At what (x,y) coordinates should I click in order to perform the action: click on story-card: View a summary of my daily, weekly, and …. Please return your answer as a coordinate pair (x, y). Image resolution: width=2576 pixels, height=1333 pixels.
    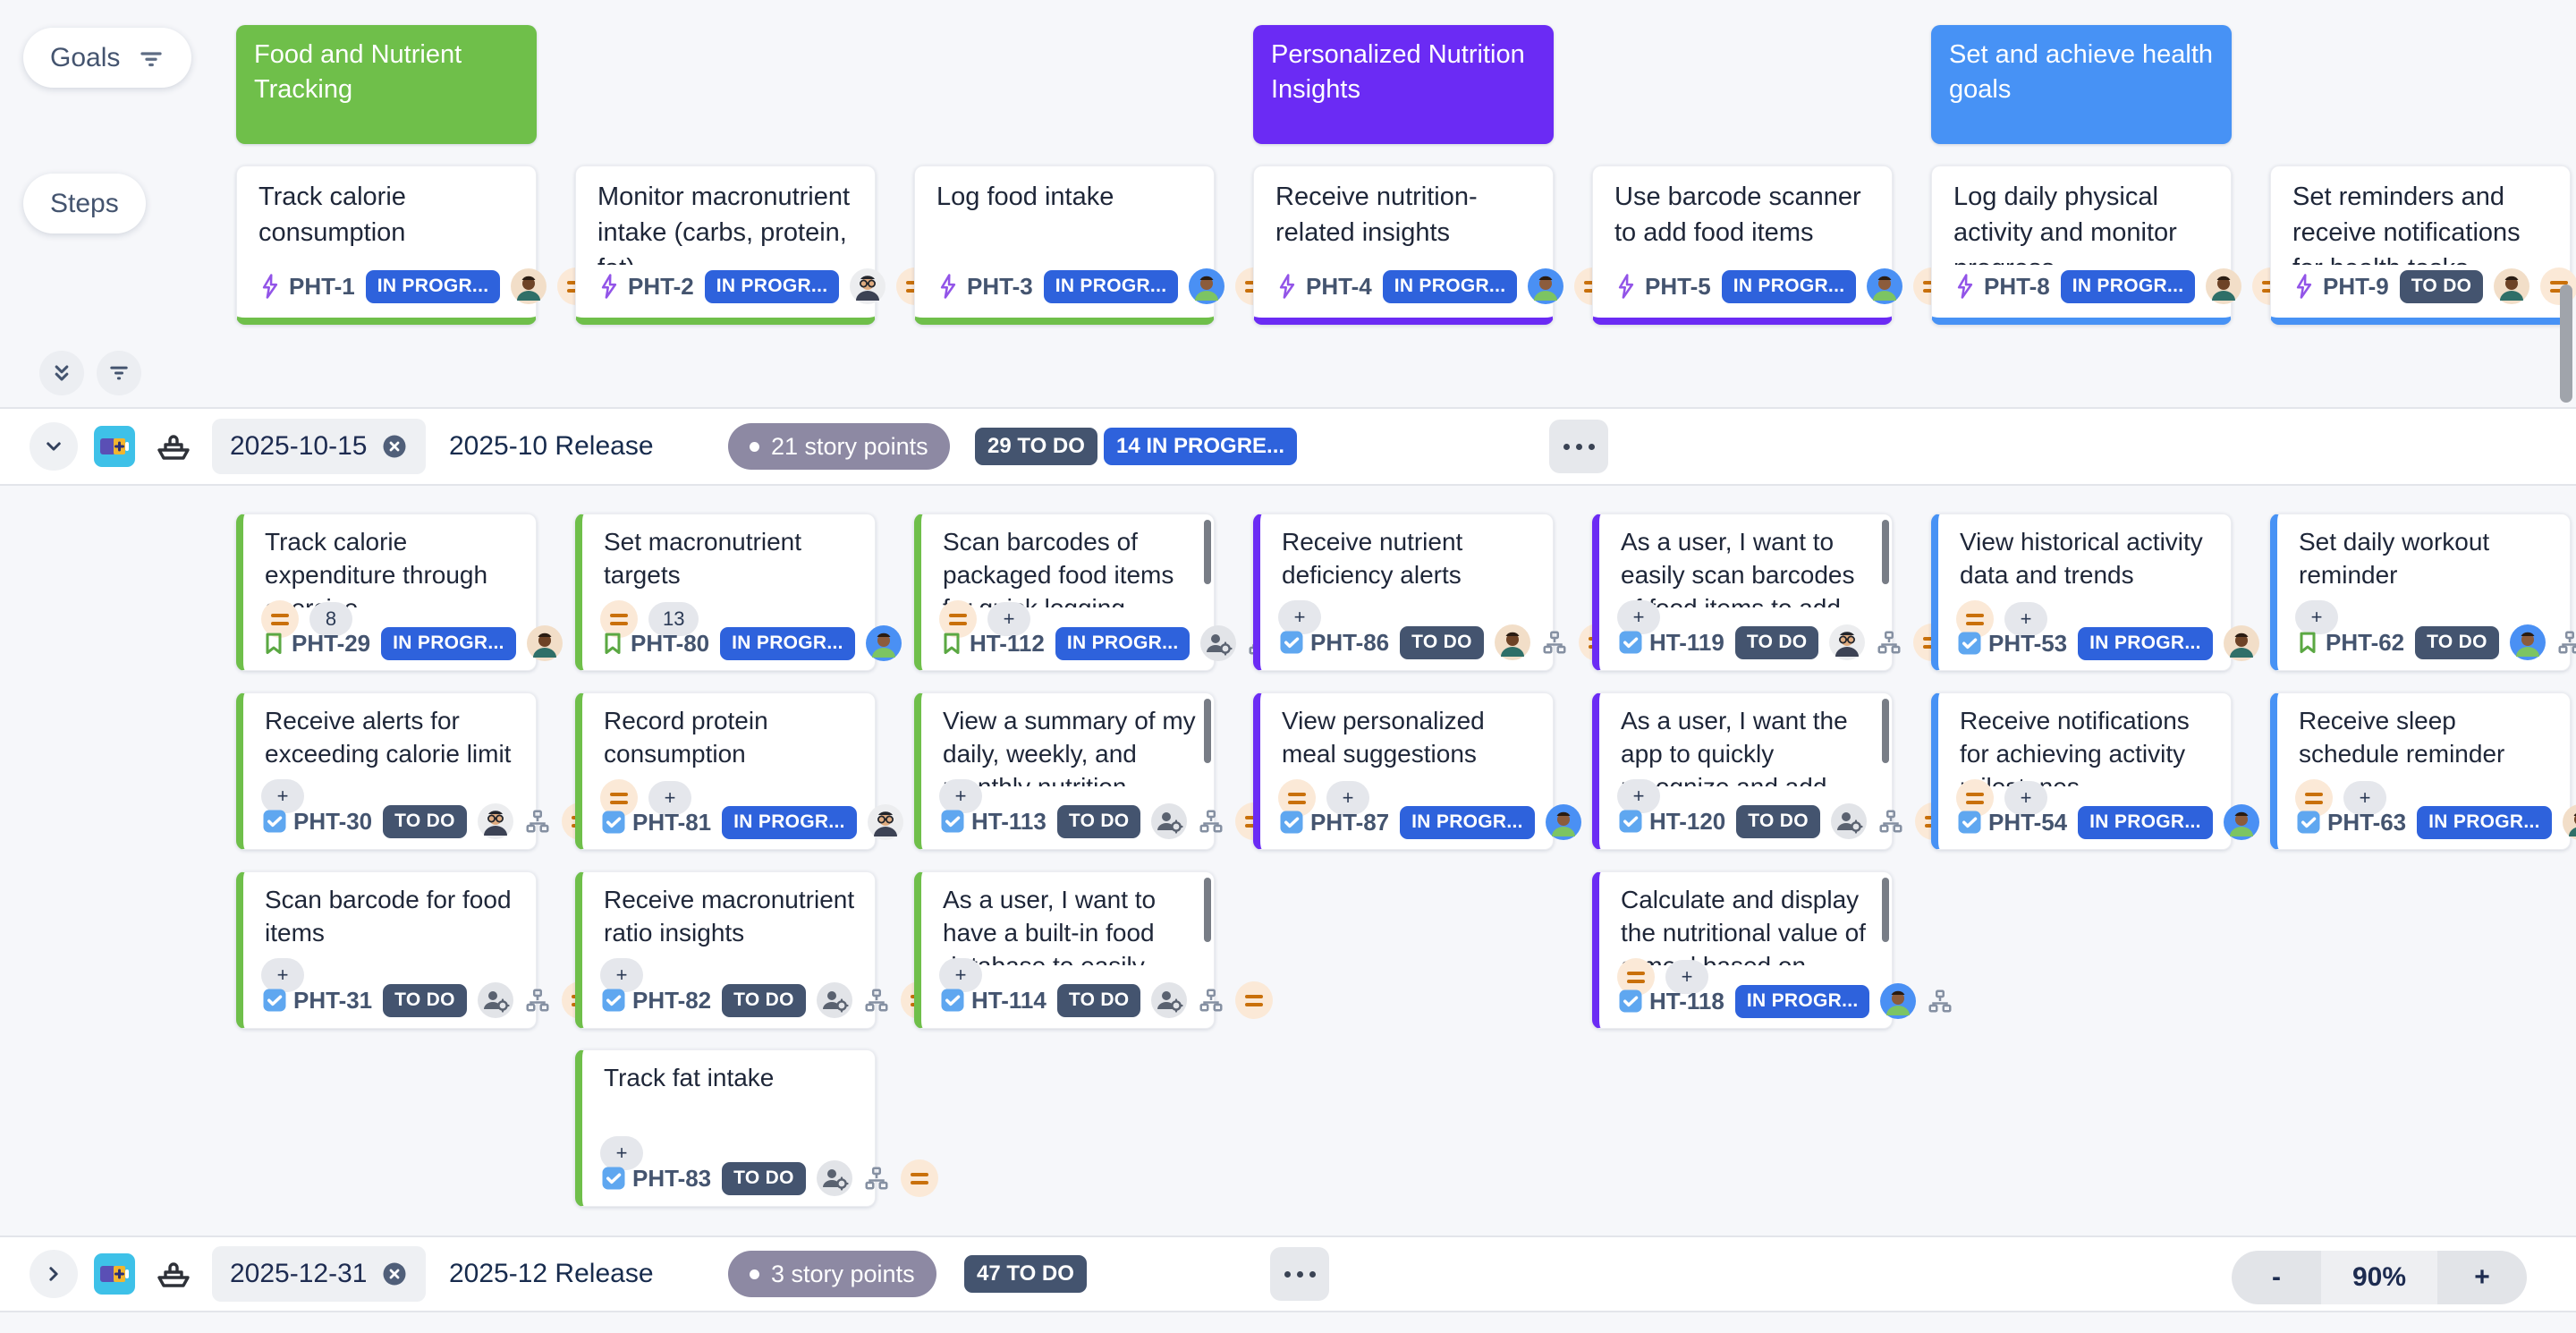
    Looking at the image, I should click on (1094, 771).